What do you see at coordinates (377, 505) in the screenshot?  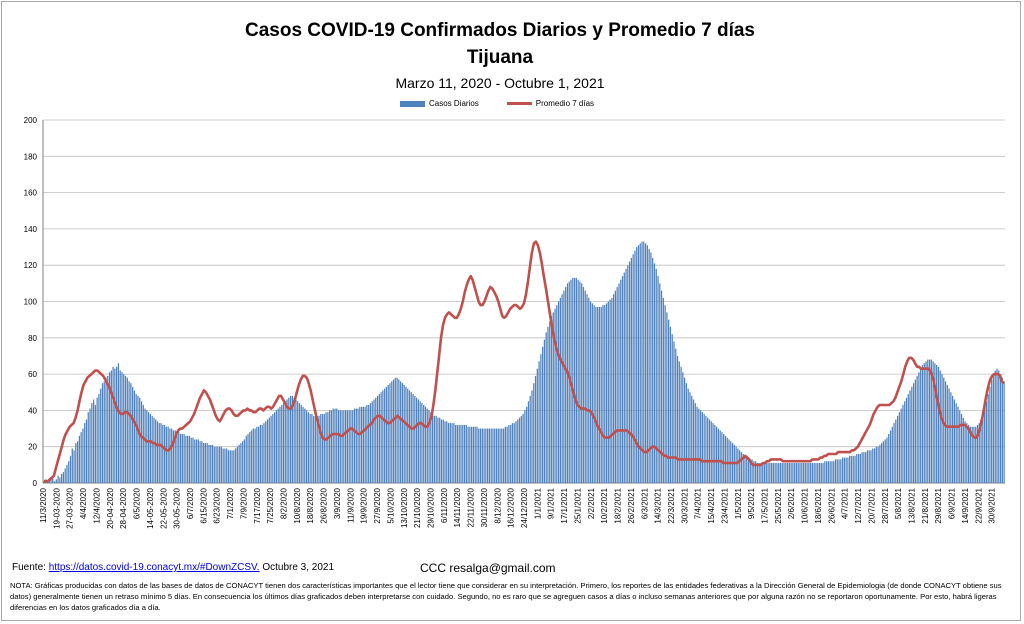 I see `x-tick-label: 27/9/2020` at bounding box center [377, 505].